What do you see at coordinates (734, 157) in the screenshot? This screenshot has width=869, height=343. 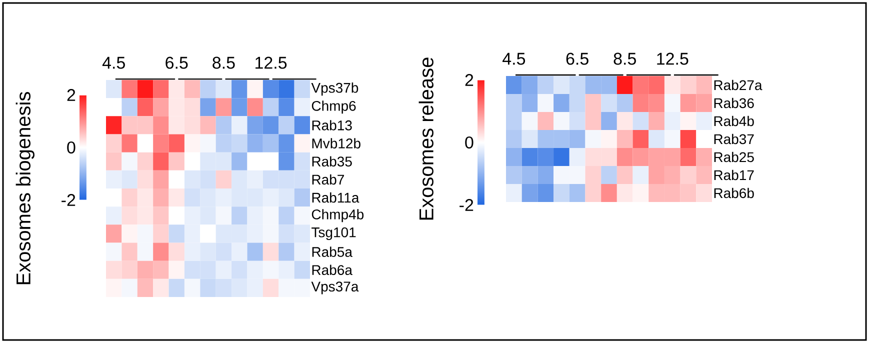 I see `y-tick-label: Rab25` at bounding box center [734, 157].